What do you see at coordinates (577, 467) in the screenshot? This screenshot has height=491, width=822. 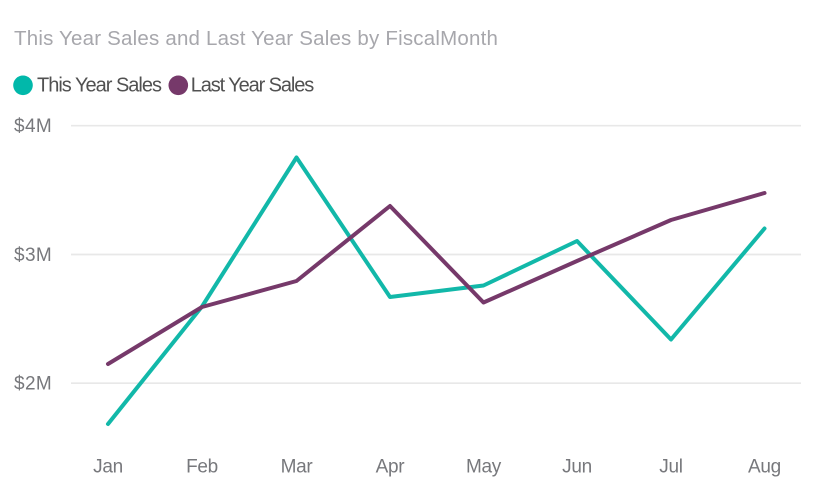 I see `svg-text: Jun` at bounding box center [577, 467].